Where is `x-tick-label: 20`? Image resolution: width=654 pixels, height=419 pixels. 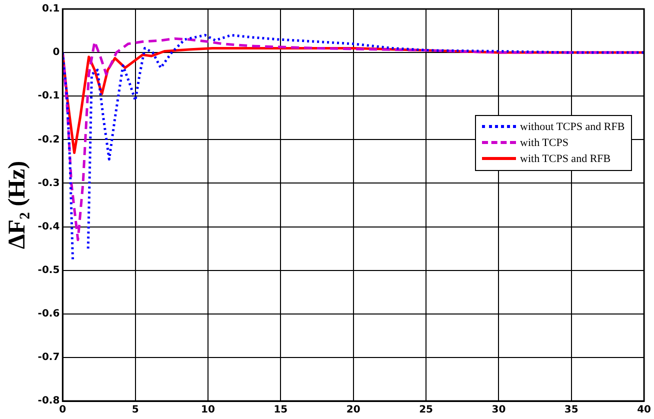
x-tick-label: 20 is located at coordinates (353, 410).